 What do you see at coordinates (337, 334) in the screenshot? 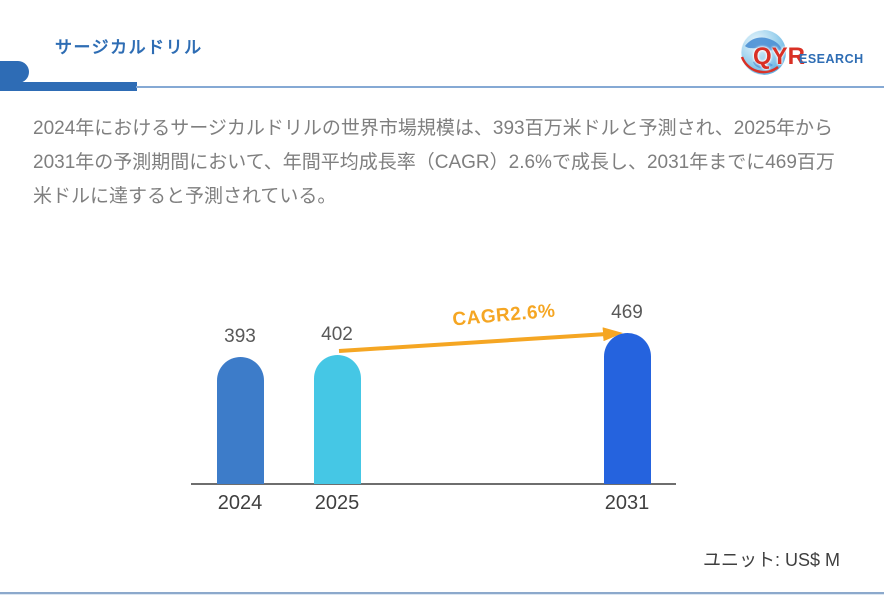
I see `value-label-2025: 402` at bounding box center [337, 334].